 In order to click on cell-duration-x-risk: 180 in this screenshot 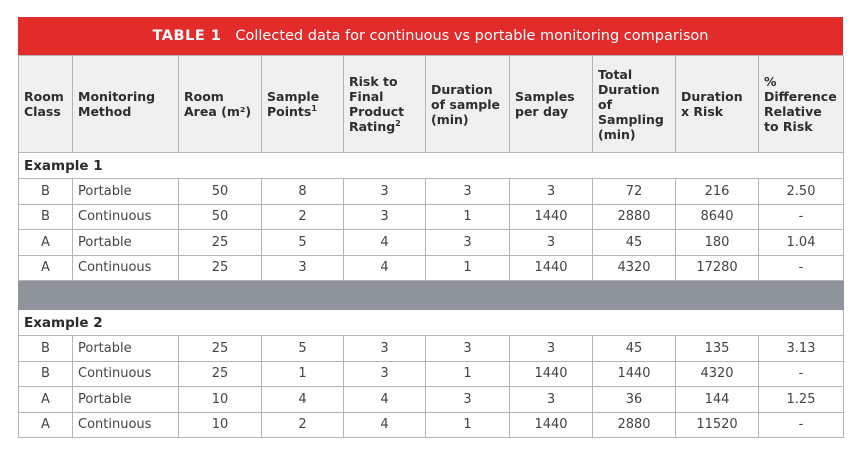, I will do `click(717, 242)`.